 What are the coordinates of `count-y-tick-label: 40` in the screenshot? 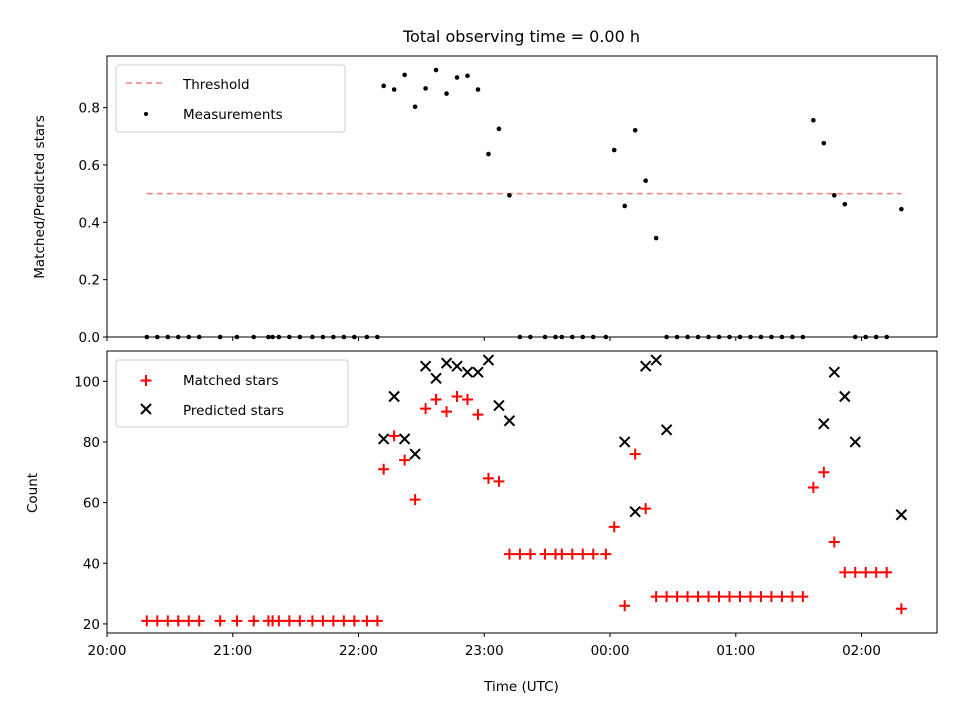 It's located at (91, 564).